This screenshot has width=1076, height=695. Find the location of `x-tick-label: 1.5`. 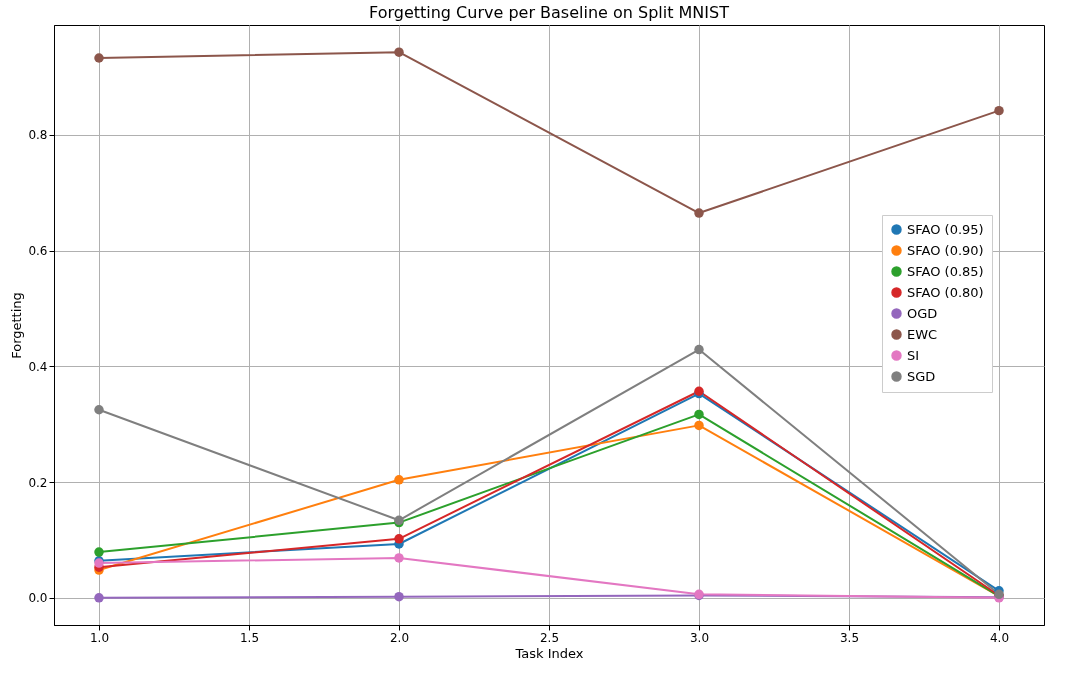

x-tick-label: 1.5 is located at coordinates (249, 637).